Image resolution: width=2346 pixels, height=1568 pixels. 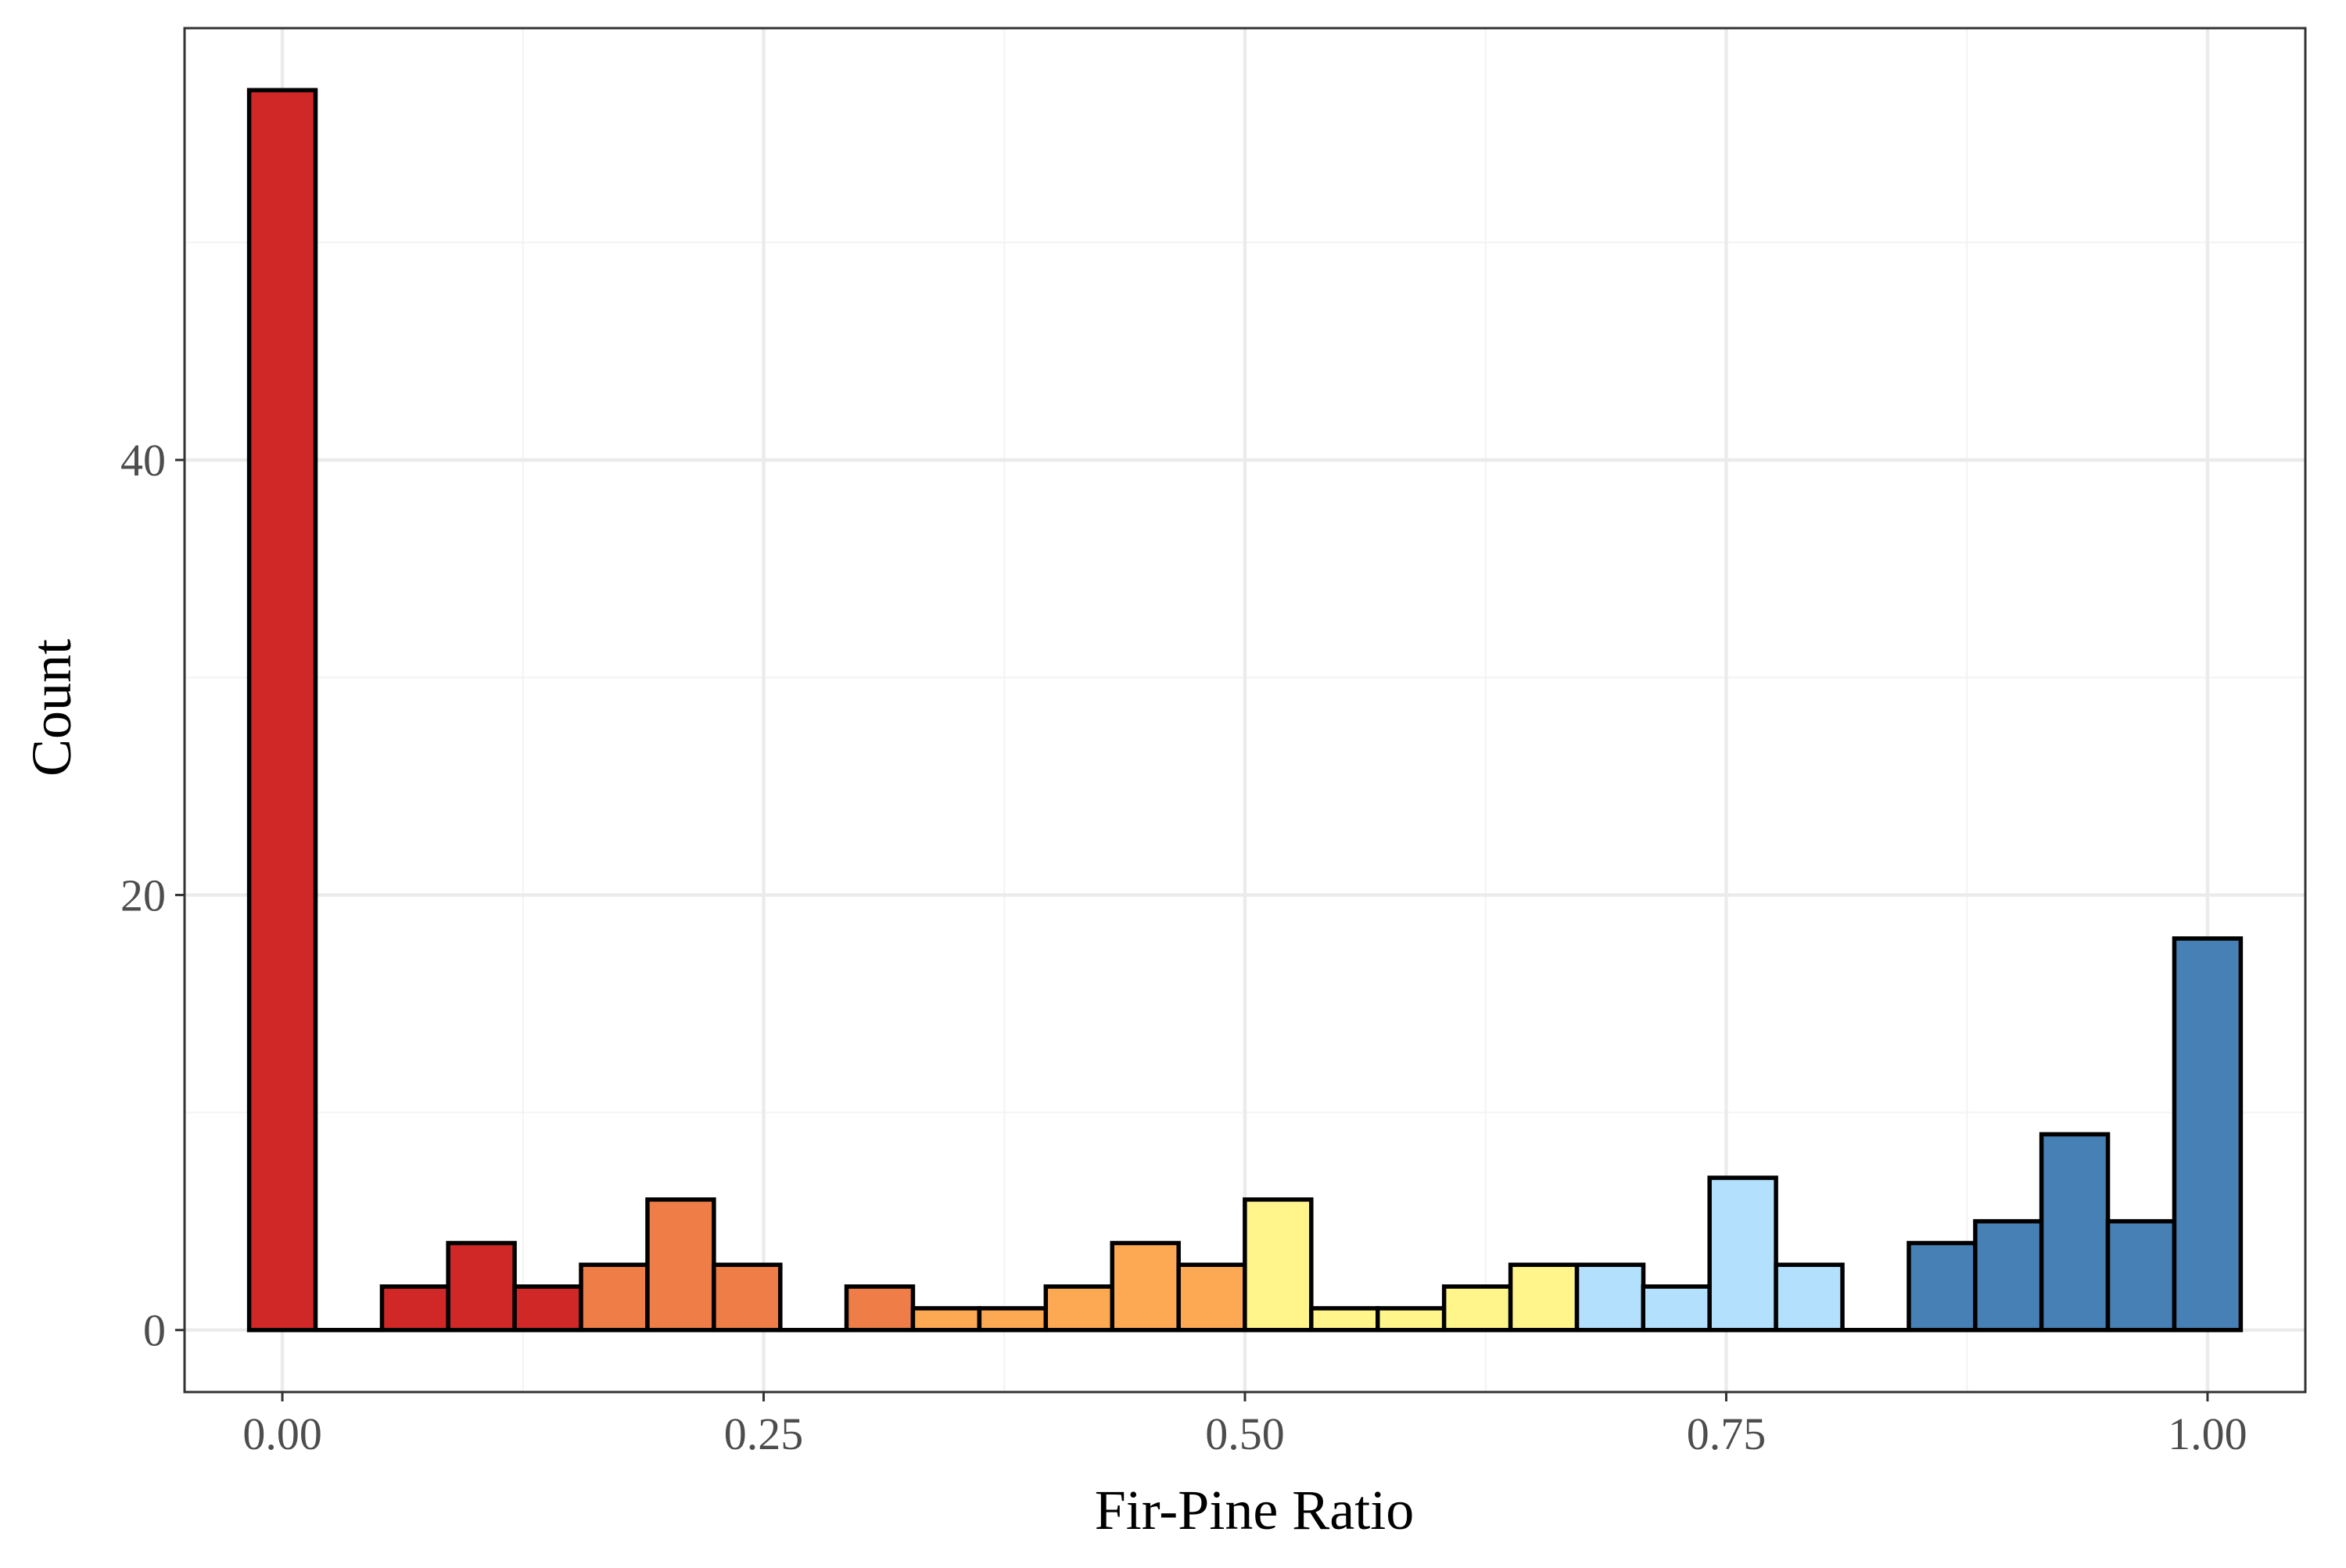 I want to click on x-axis-title: Fir-Pine Ratio, so click(x=1255, y=1510).